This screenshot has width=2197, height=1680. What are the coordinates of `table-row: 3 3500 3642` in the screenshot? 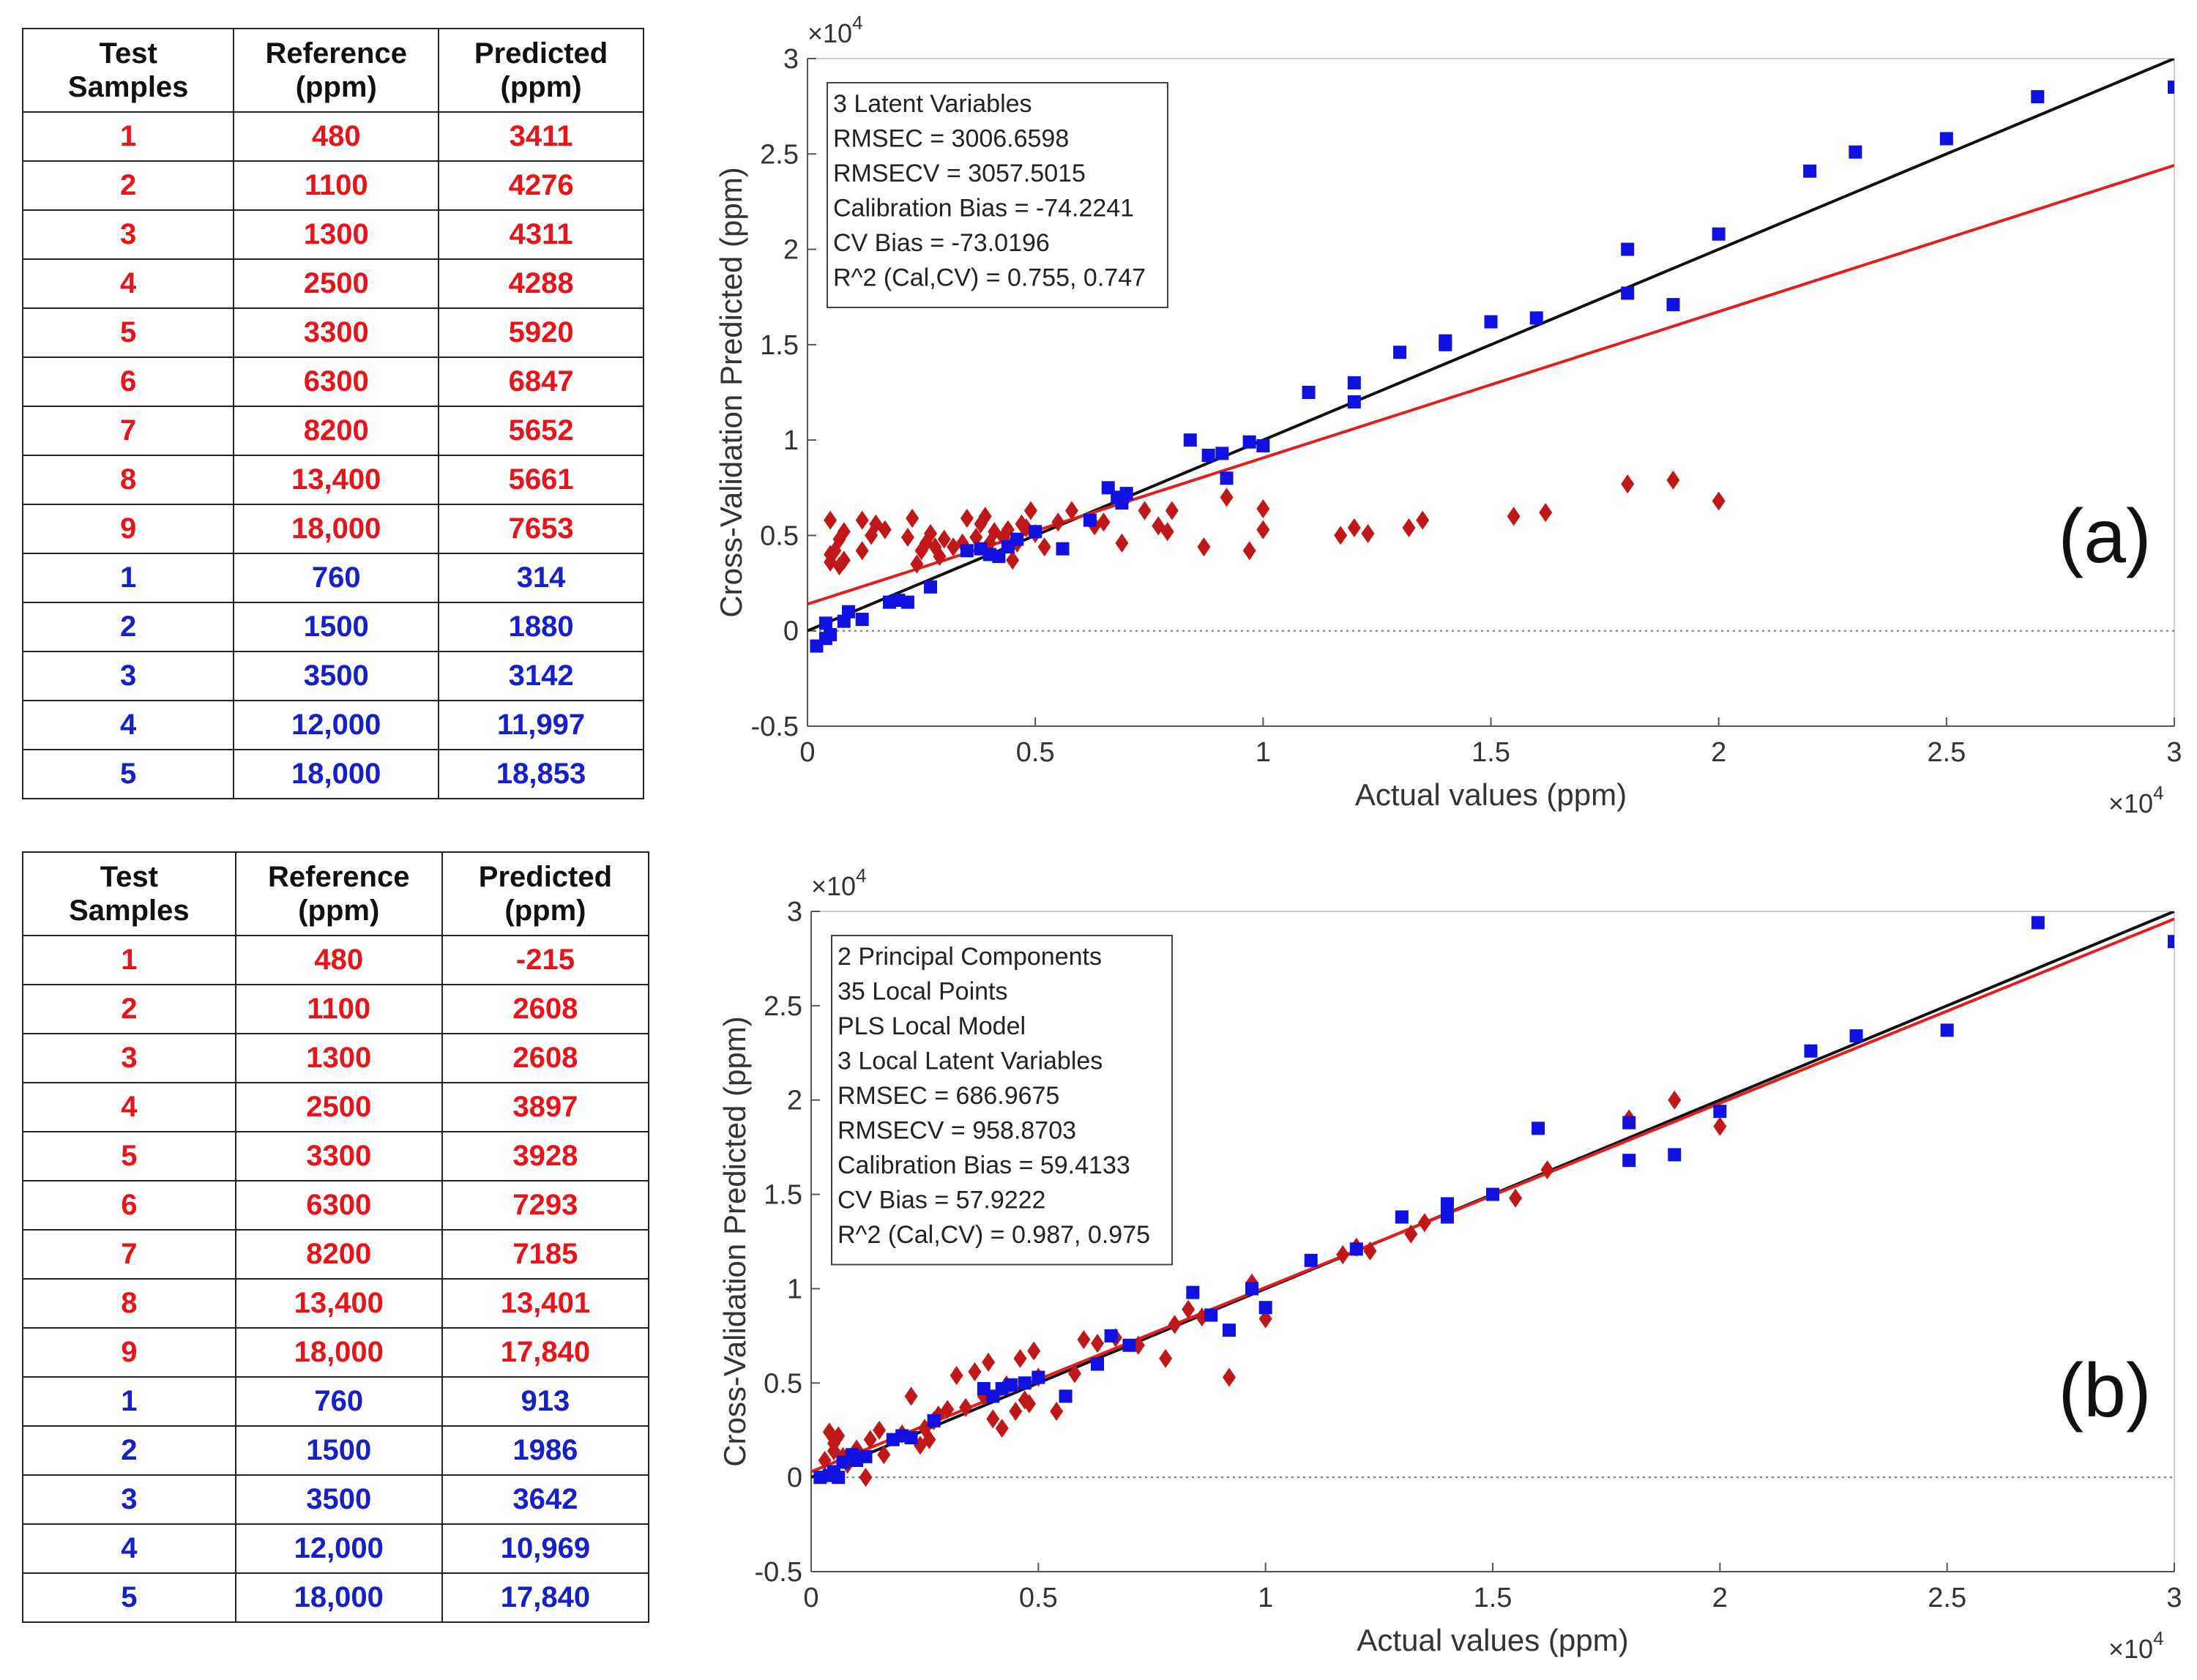 It's located at (336, 1499).